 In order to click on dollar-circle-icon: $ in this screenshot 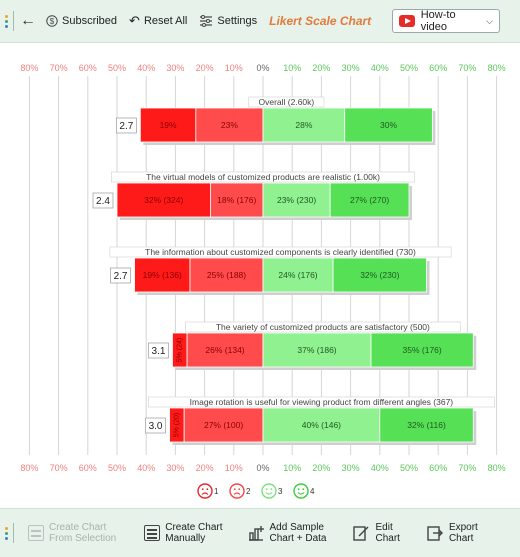, I will do `click(52, 21)`.